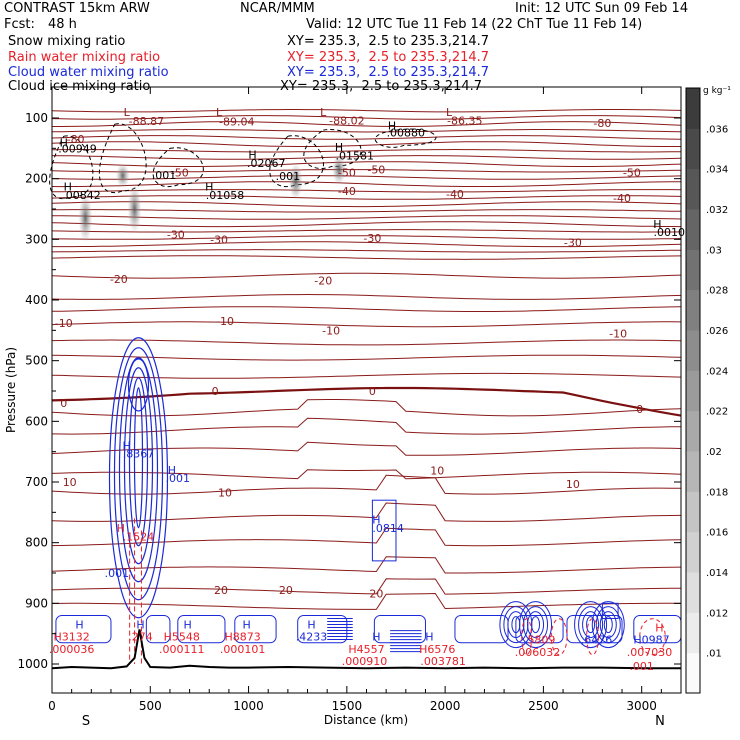 Image resolution: width=740 pixels, height=740 pixels. Describe the element at coordinates (140, 637) in the screenshot. I see `extremum-label: .274` at that location.